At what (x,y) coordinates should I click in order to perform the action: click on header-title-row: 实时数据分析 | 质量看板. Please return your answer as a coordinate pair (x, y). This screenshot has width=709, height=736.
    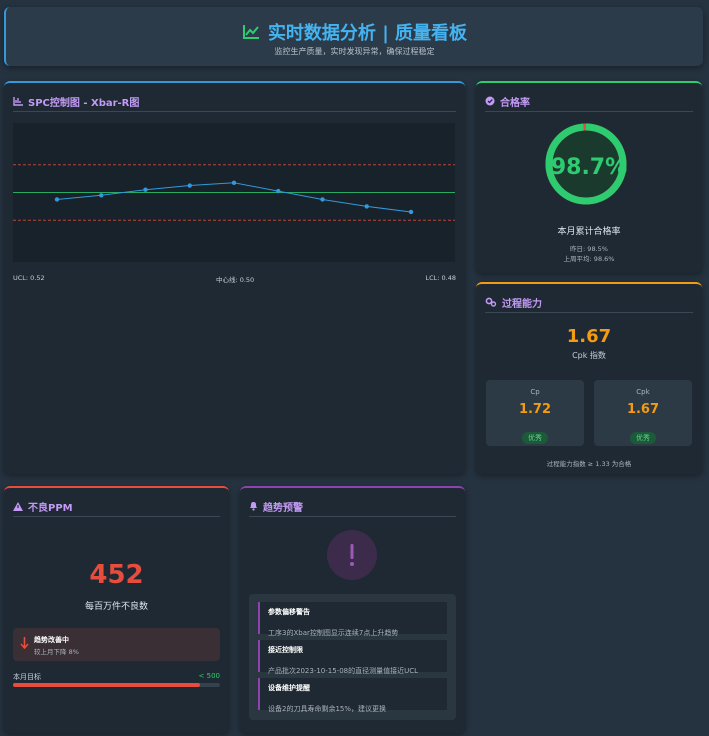
    Looking at the image, I should click on (354, 32).